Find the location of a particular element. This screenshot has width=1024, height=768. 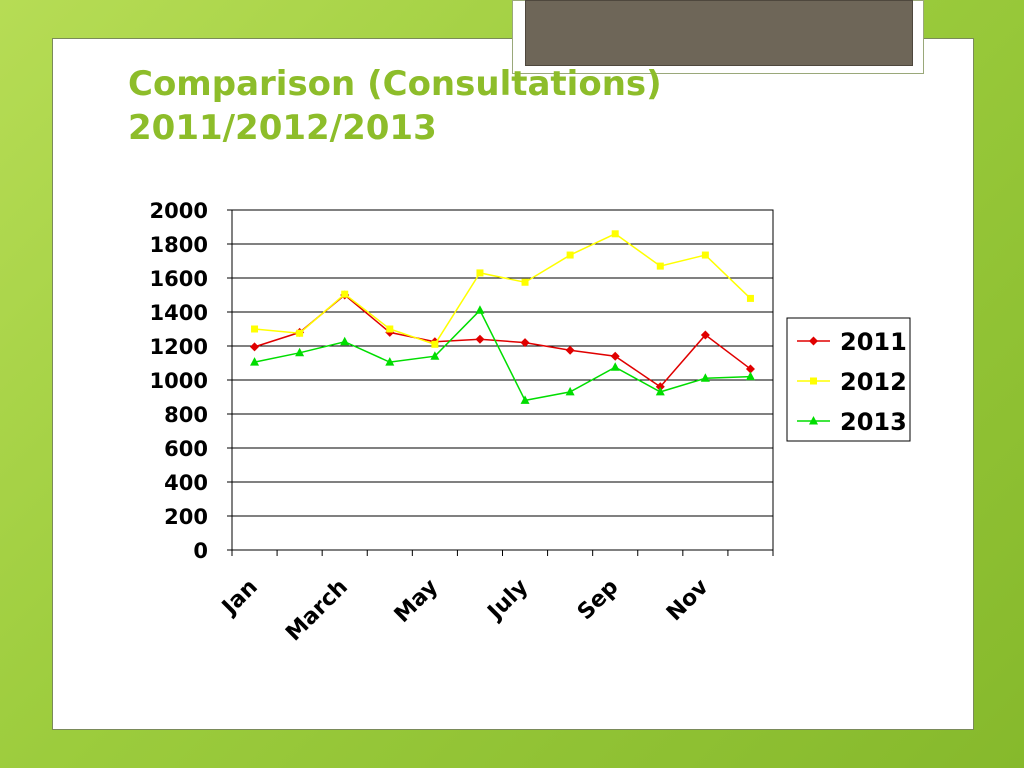

x-tick-label: Sep is located at coordinates (598, 600).